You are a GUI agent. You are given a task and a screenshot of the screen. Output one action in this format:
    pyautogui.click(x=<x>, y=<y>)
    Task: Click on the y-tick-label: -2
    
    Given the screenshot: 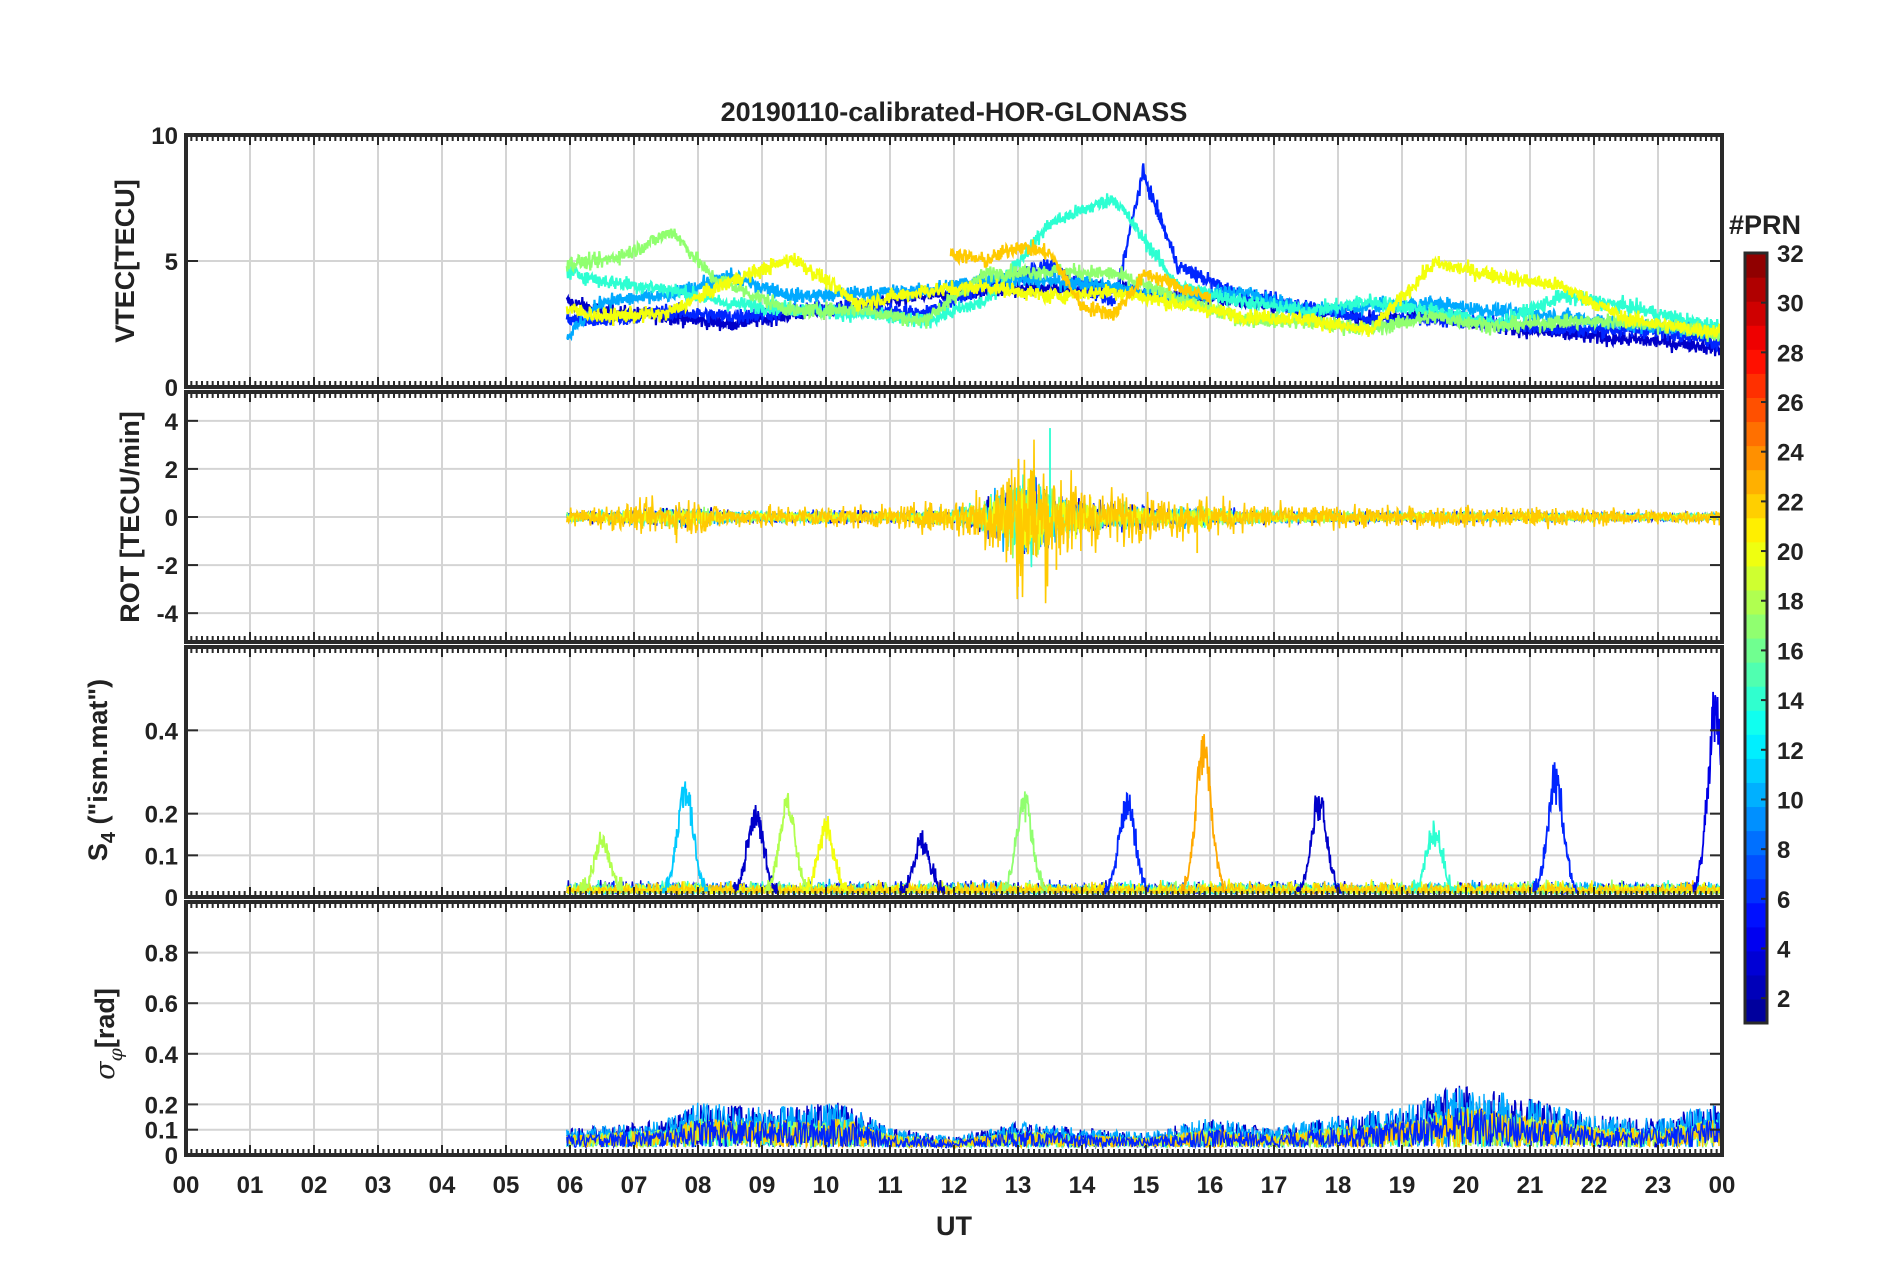 What is the action you would take?
    pyautogui.click(x=167, y=566)
    